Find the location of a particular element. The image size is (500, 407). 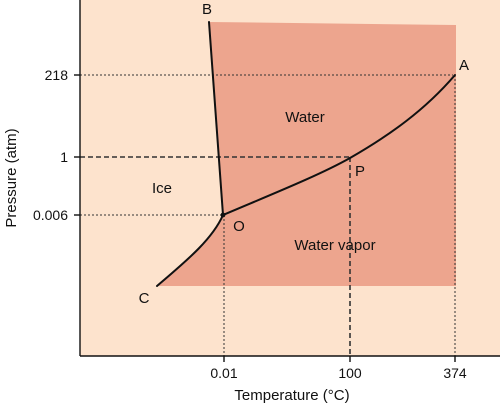

x-axis-title: Temperature (°C) is located at coordinates (291, 395).